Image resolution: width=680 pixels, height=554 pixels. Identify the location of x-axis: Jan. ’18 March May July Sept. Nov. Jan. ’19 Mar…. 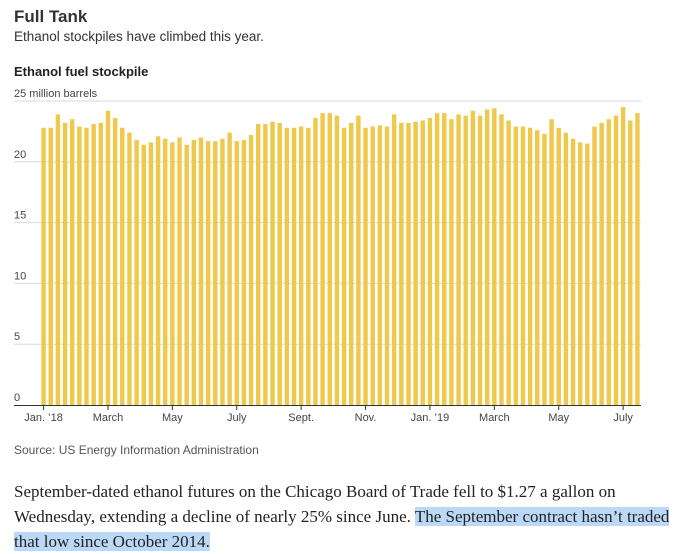
(327, 414).